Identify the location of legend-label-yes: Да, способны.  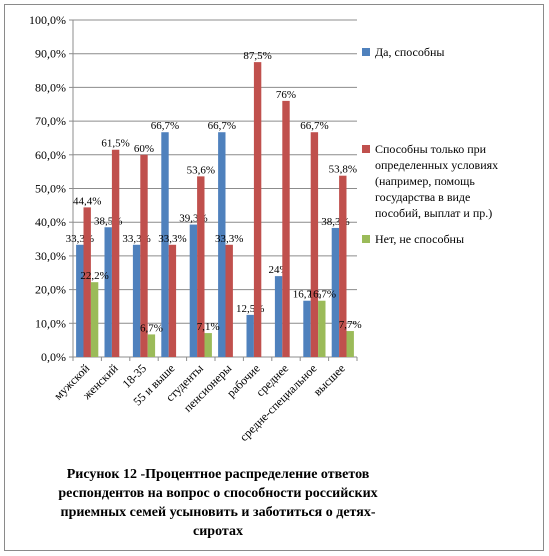
(410, 52).